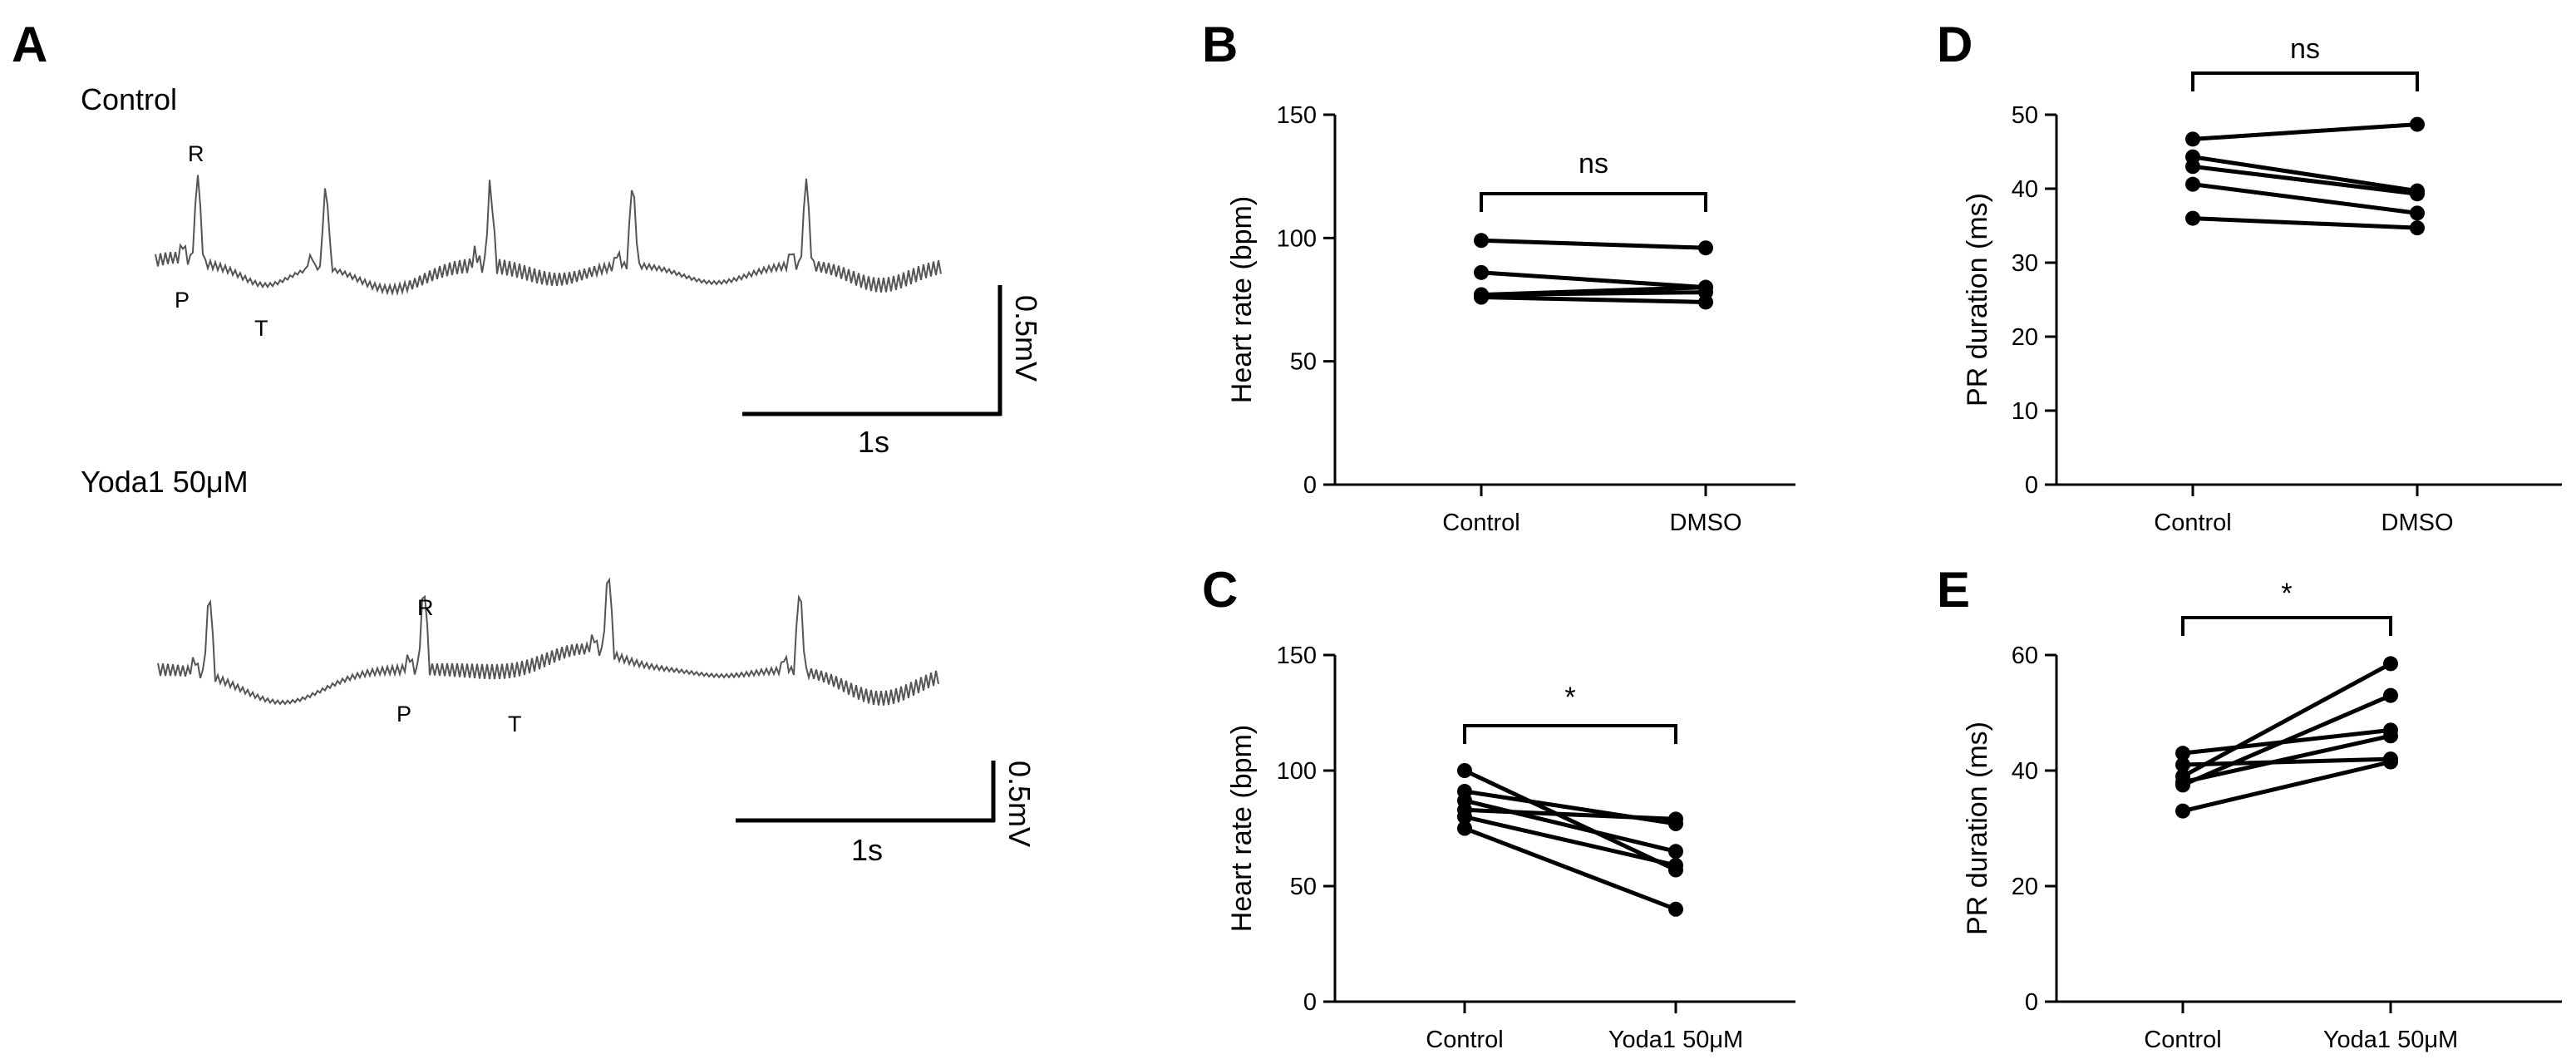 The height and width of the screenshot is (1064, 2576). What do you see at coordinates (2031, 485) in the screenshot?
I see `chart-d-ytick-label: 0` at bounding box center [2031, 485].